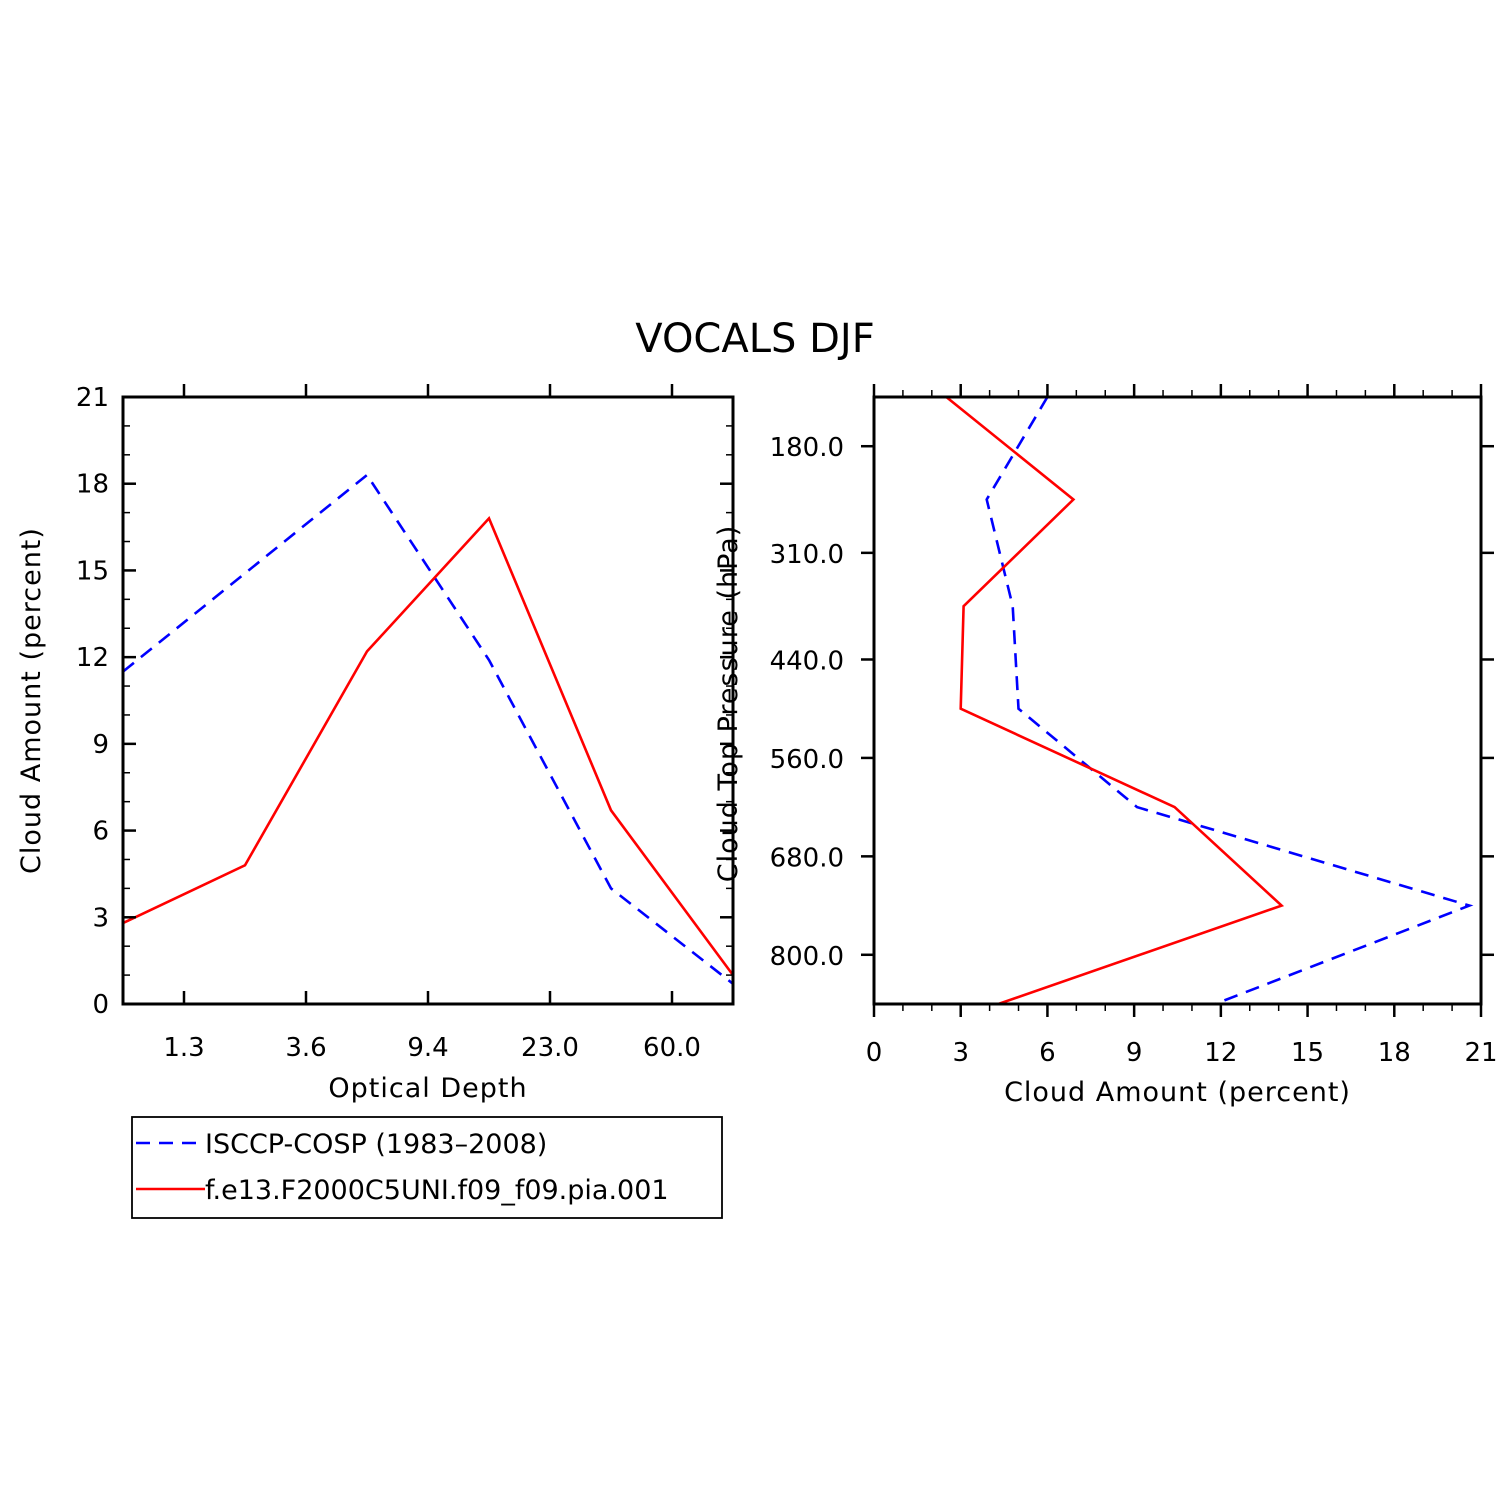 This screenshot has width=1510, height=1510. I want to click on right-x-tick-label: 6, so click(1047, 1053).